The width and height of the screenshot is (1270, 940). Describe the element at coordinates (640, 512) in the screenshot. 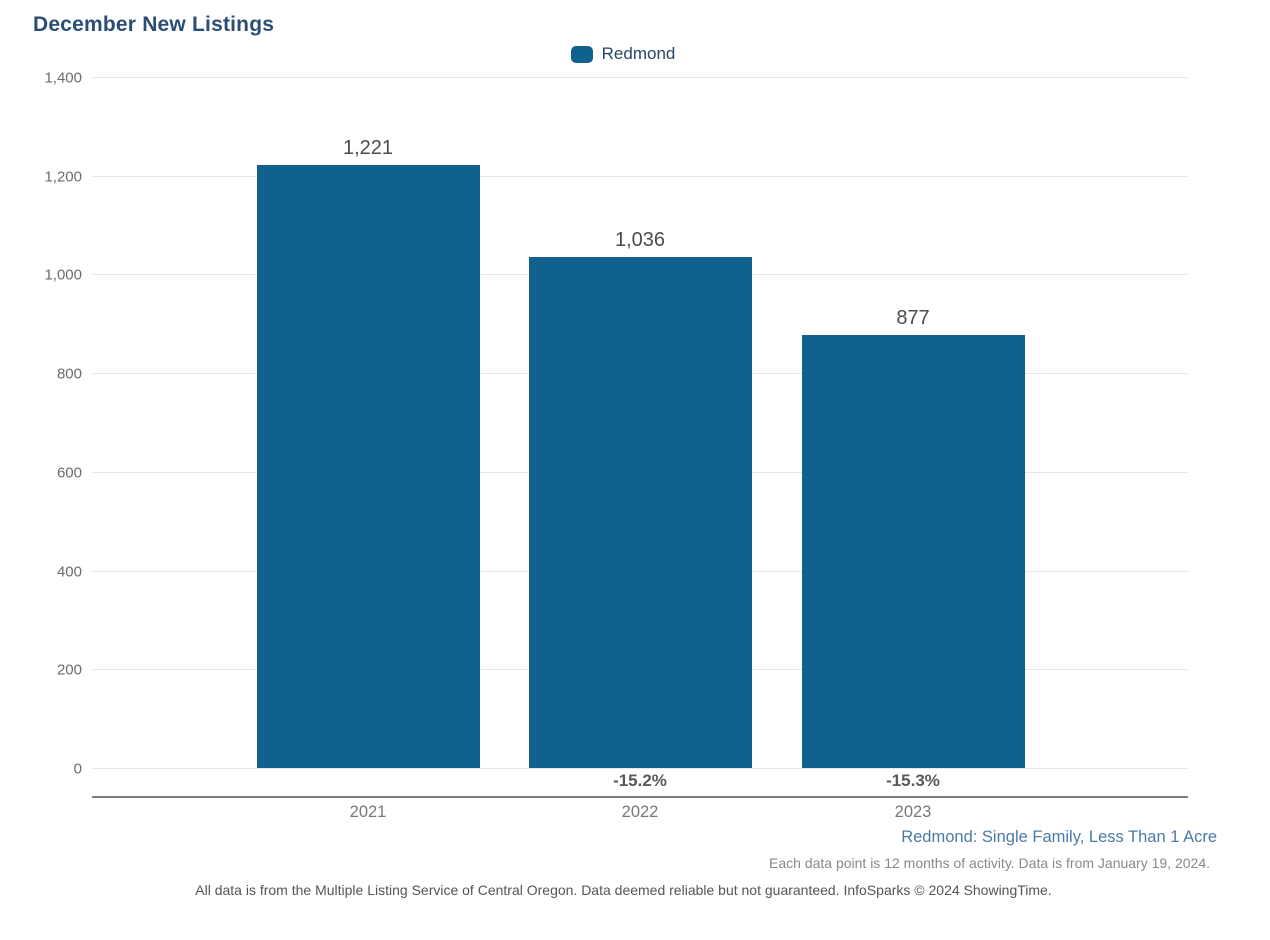

I see `bar-2022` at that location.